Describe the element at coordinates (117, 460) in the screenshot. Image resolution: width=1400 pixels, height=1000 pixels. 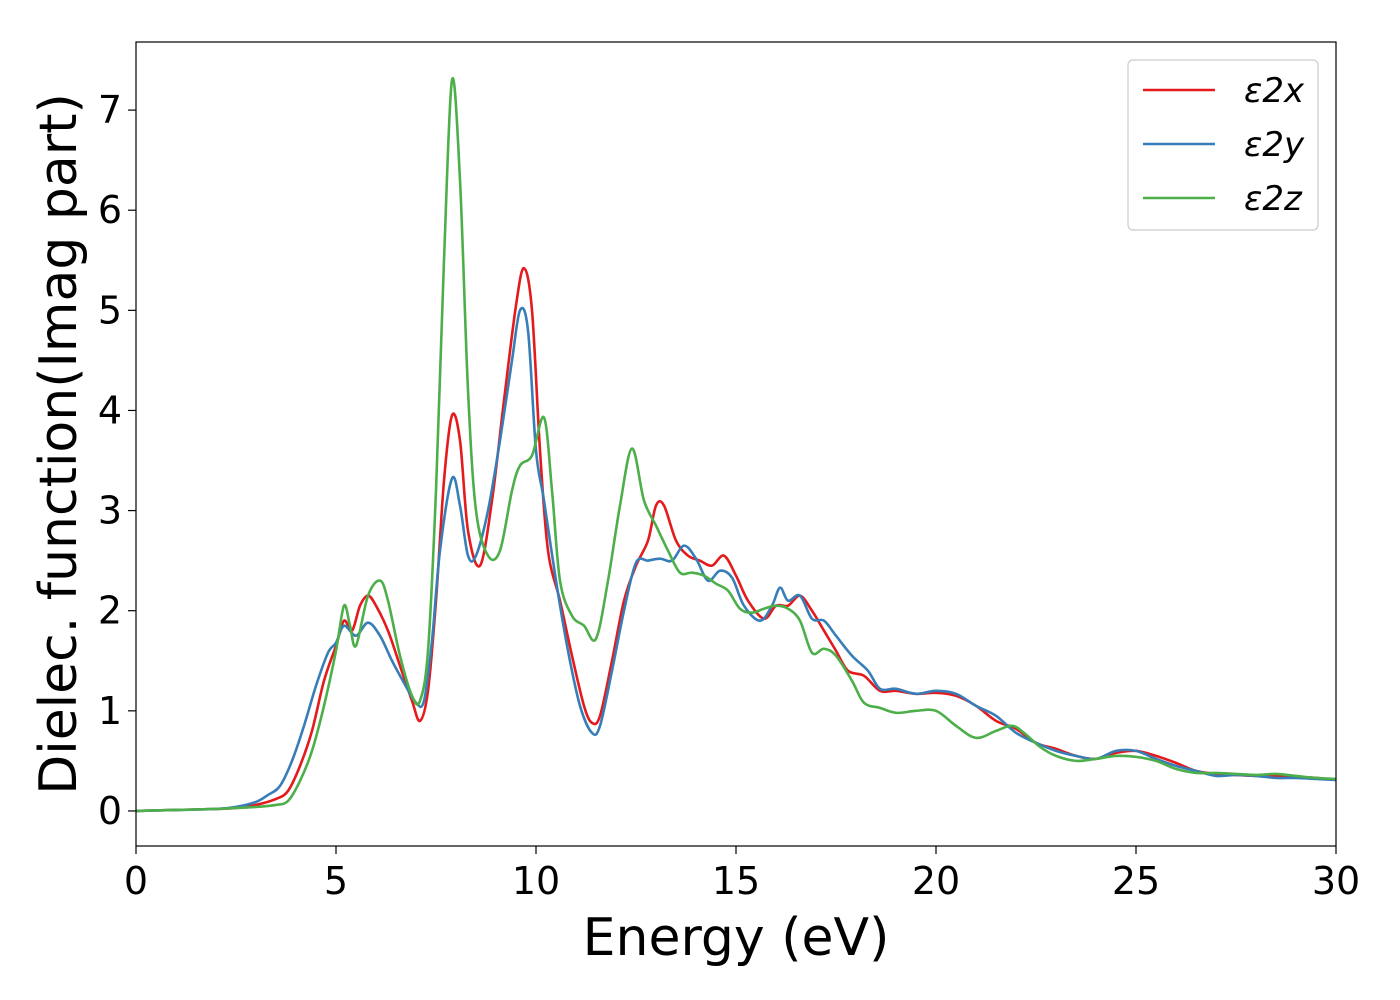
I see `y-axis: 0 1 2 3 4 5 6 7` at that location.